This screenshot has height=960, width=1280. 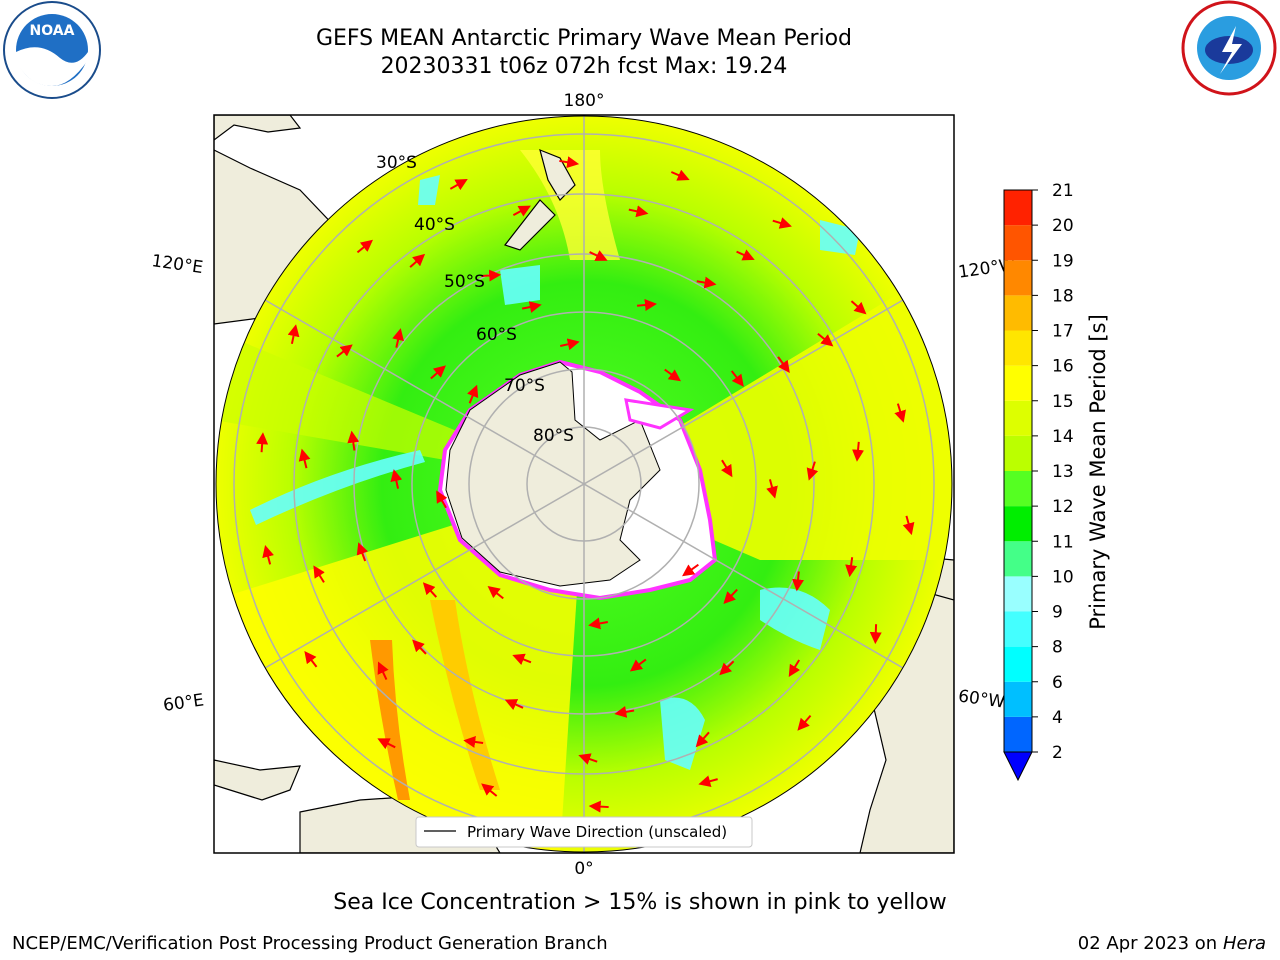 What do you see at coordinates (1063, 542) in the screenshot?
I see `colorbar-tick-label: 11` at bounding box center [1063, 542].